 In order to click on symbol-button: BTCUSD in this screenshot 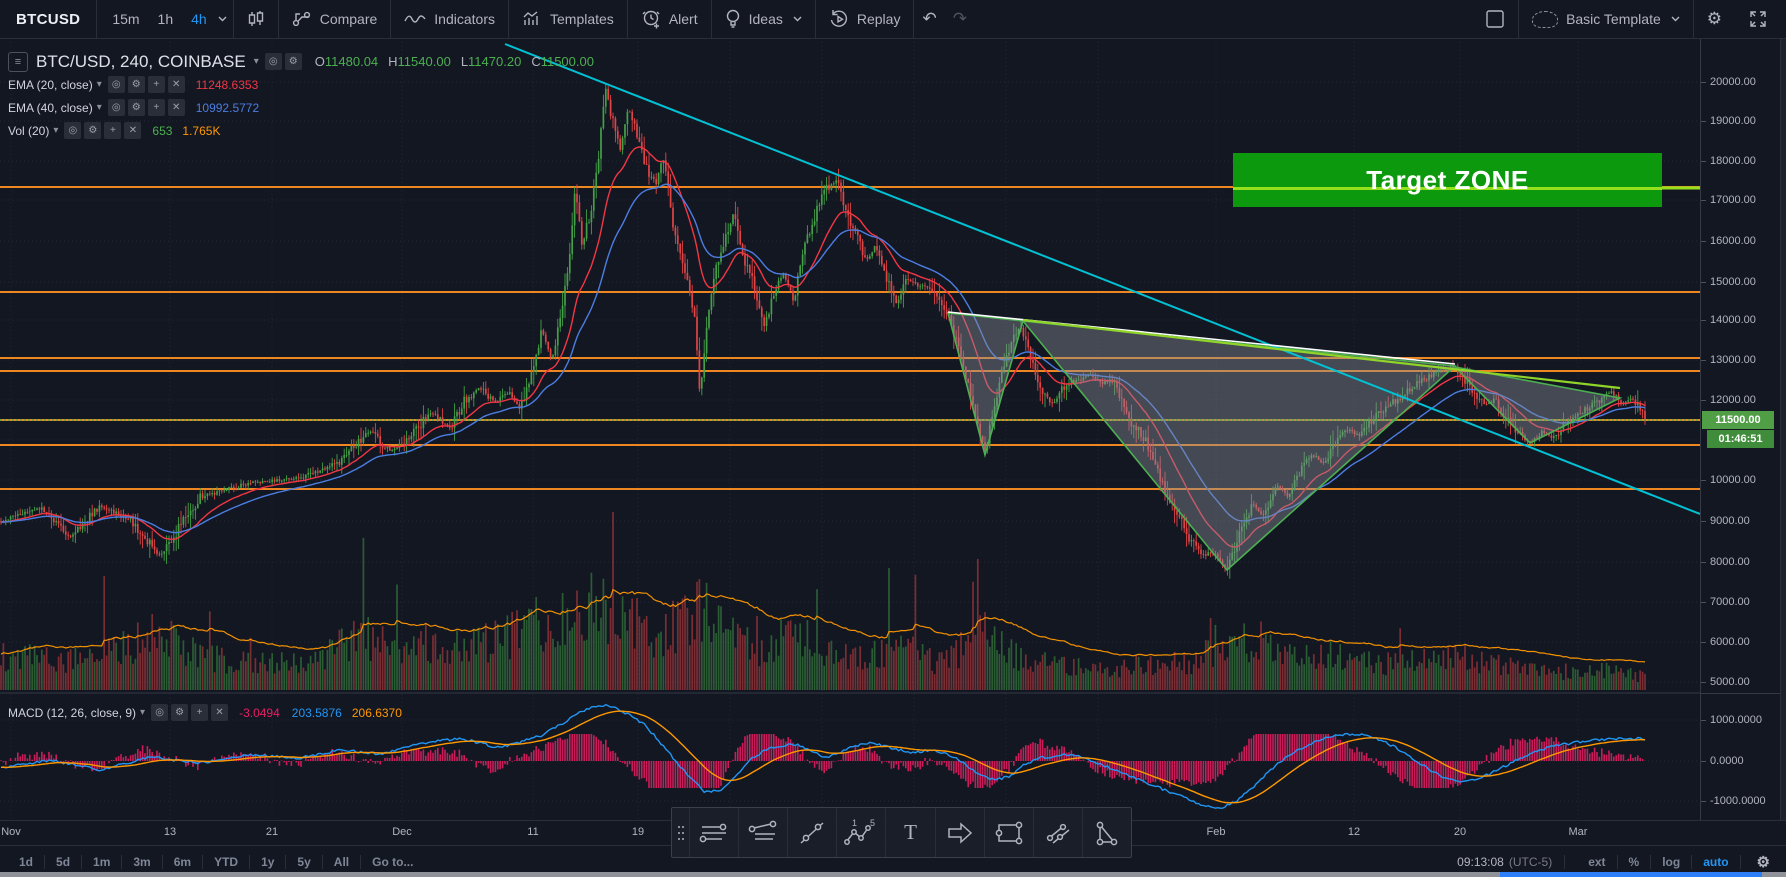, I will do `click(48, 19)`.